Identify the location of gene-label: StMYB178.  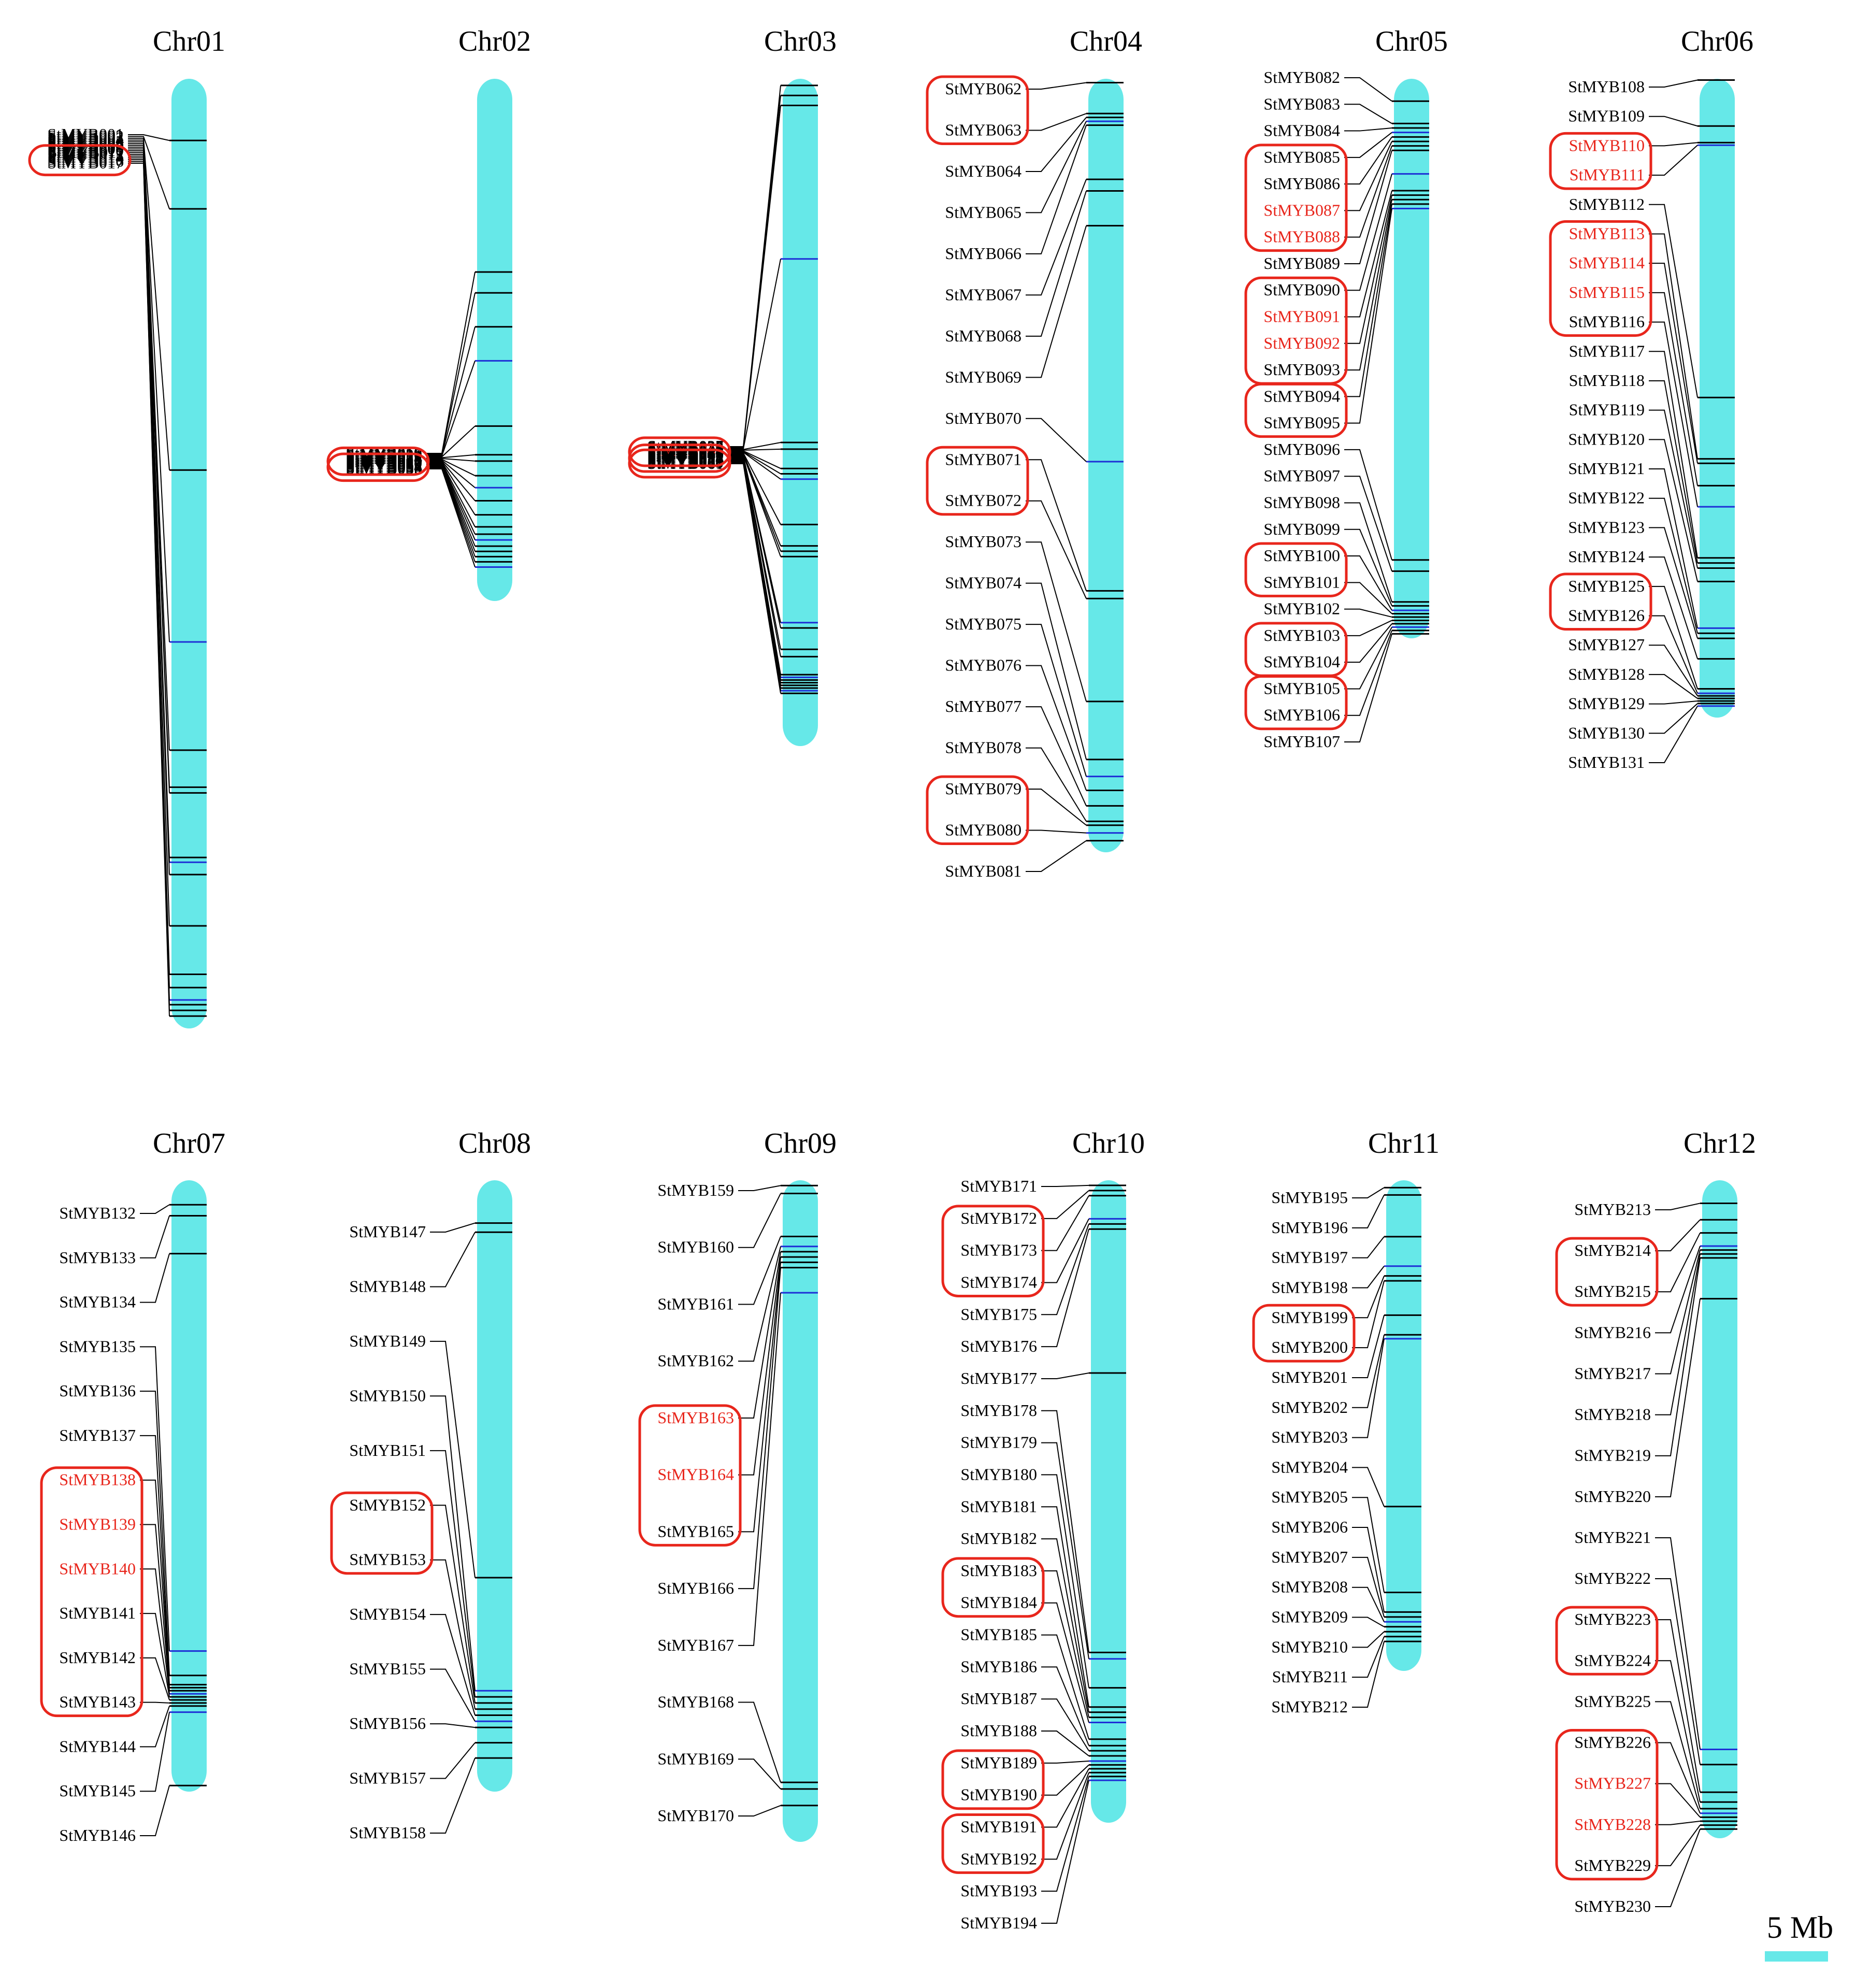
(998, 1410).